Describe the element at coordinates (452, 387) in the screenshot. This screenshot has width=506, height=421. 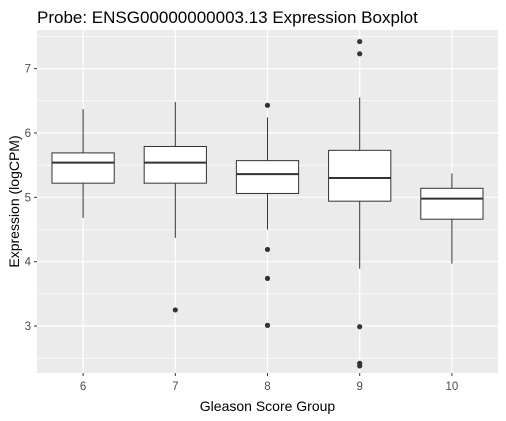
I see `x-tick-label: 10` at that location.